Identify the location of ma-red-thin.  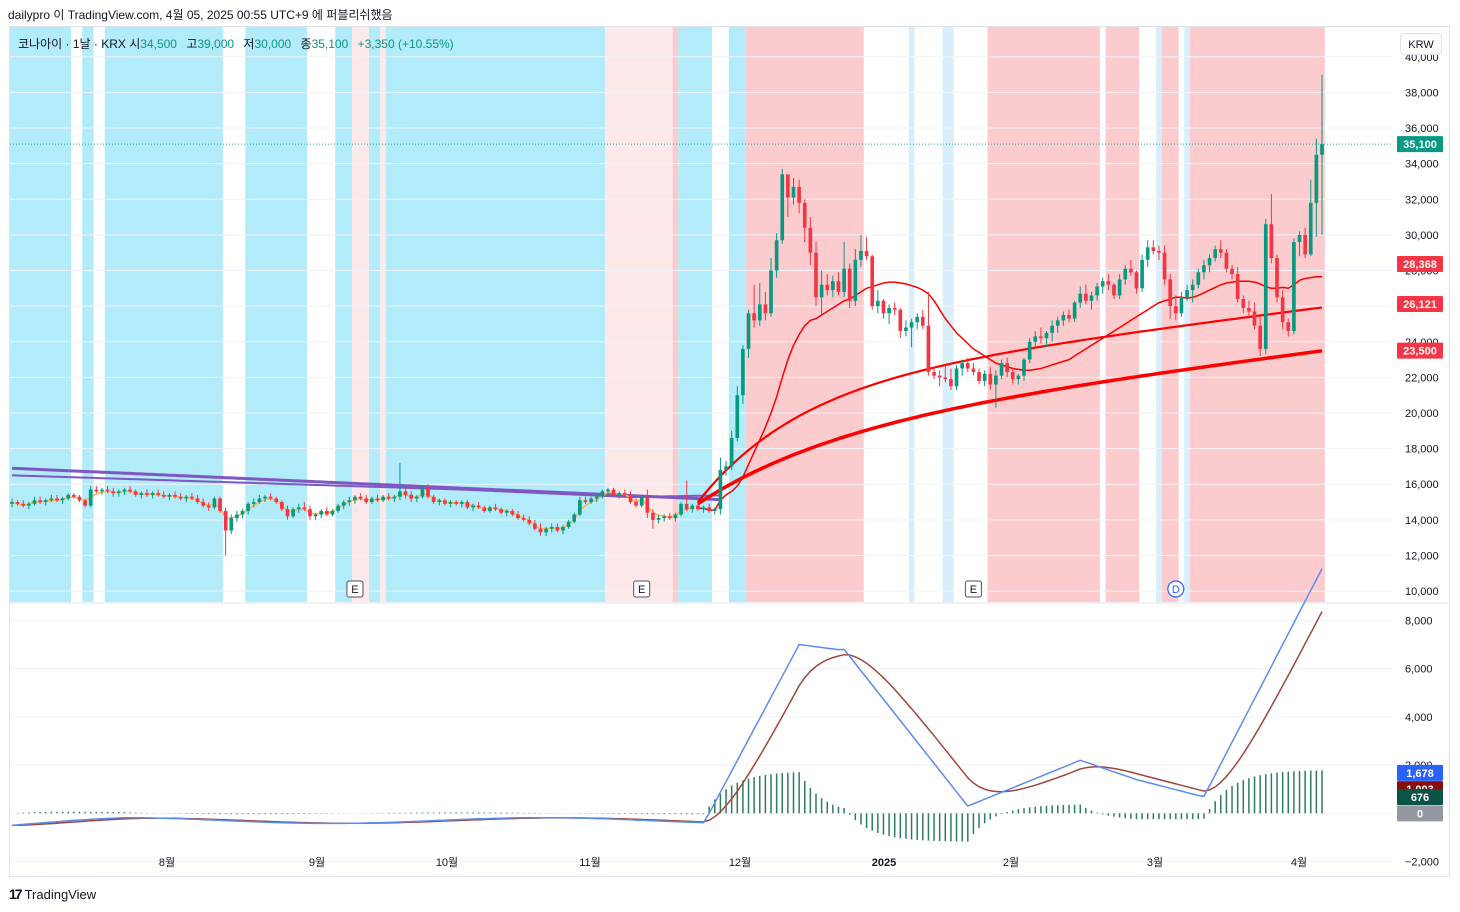
(1009, 393).